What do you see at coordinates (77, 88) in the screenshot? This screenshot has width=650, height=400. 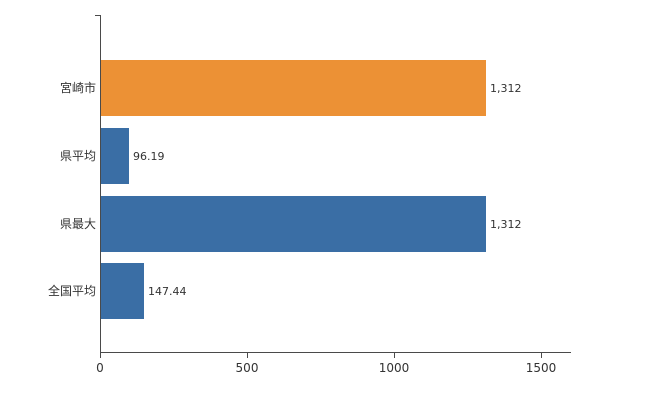 I see `category-label: 宮崎市` at bounding box center [77, 88].